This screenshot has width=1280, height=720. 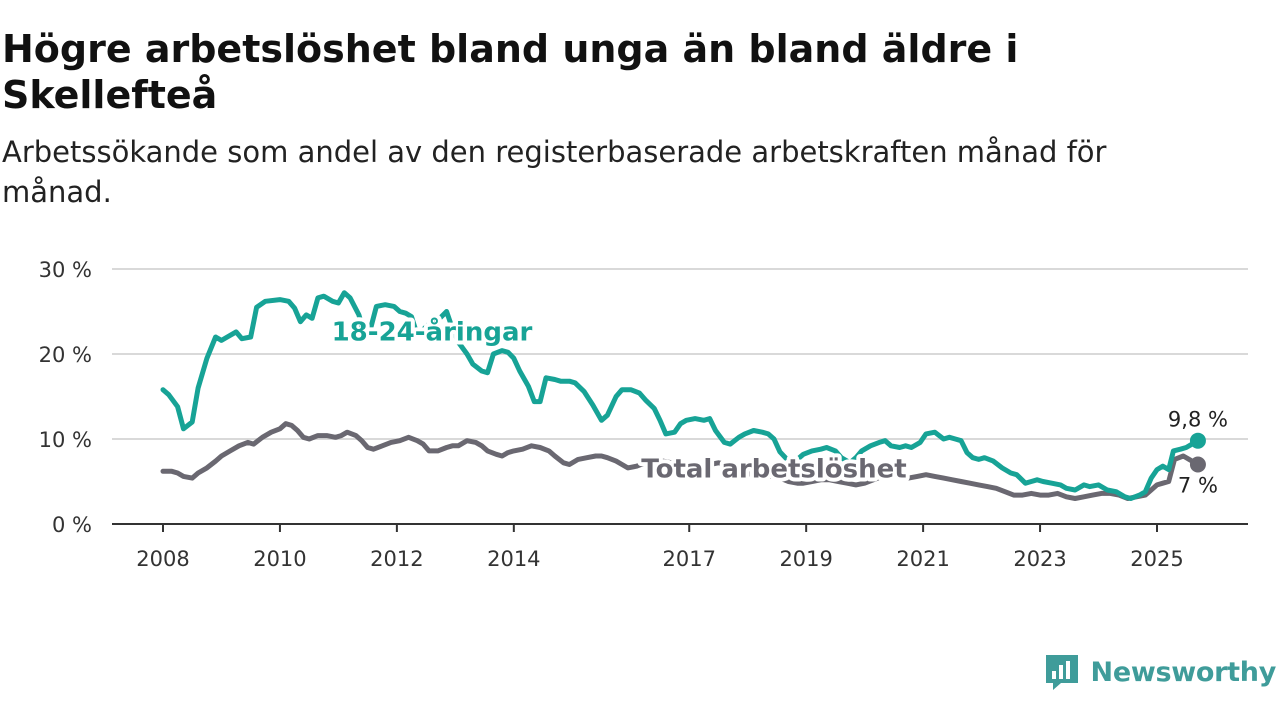 What do you see at coordinates (773, 469) in the screenshot?
I see `series-label-total: Total arbetslöshet` at bounding box center [773, 469].